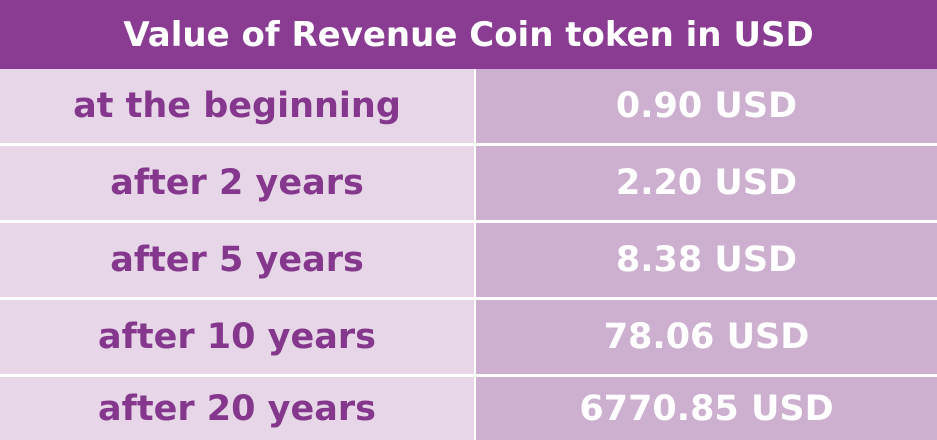 Image resolution: width=937 pixels, height=440 pixels. I want to click on row-value: 0.90 USD, so click(705, 106).